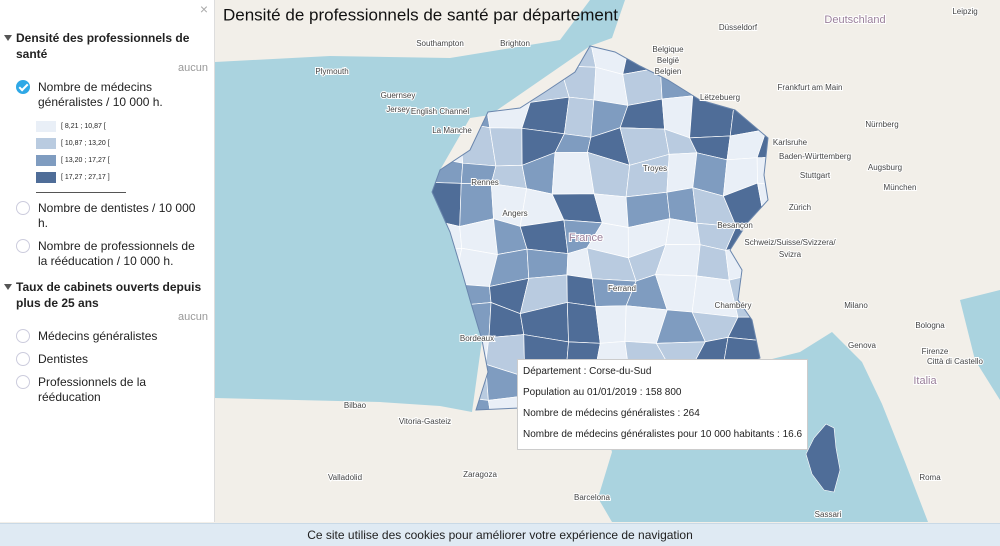  What do you see at coordinates (592, 497) in the screenshot?
I see `place-label: Barcelona` at bounding box center [592, 497].